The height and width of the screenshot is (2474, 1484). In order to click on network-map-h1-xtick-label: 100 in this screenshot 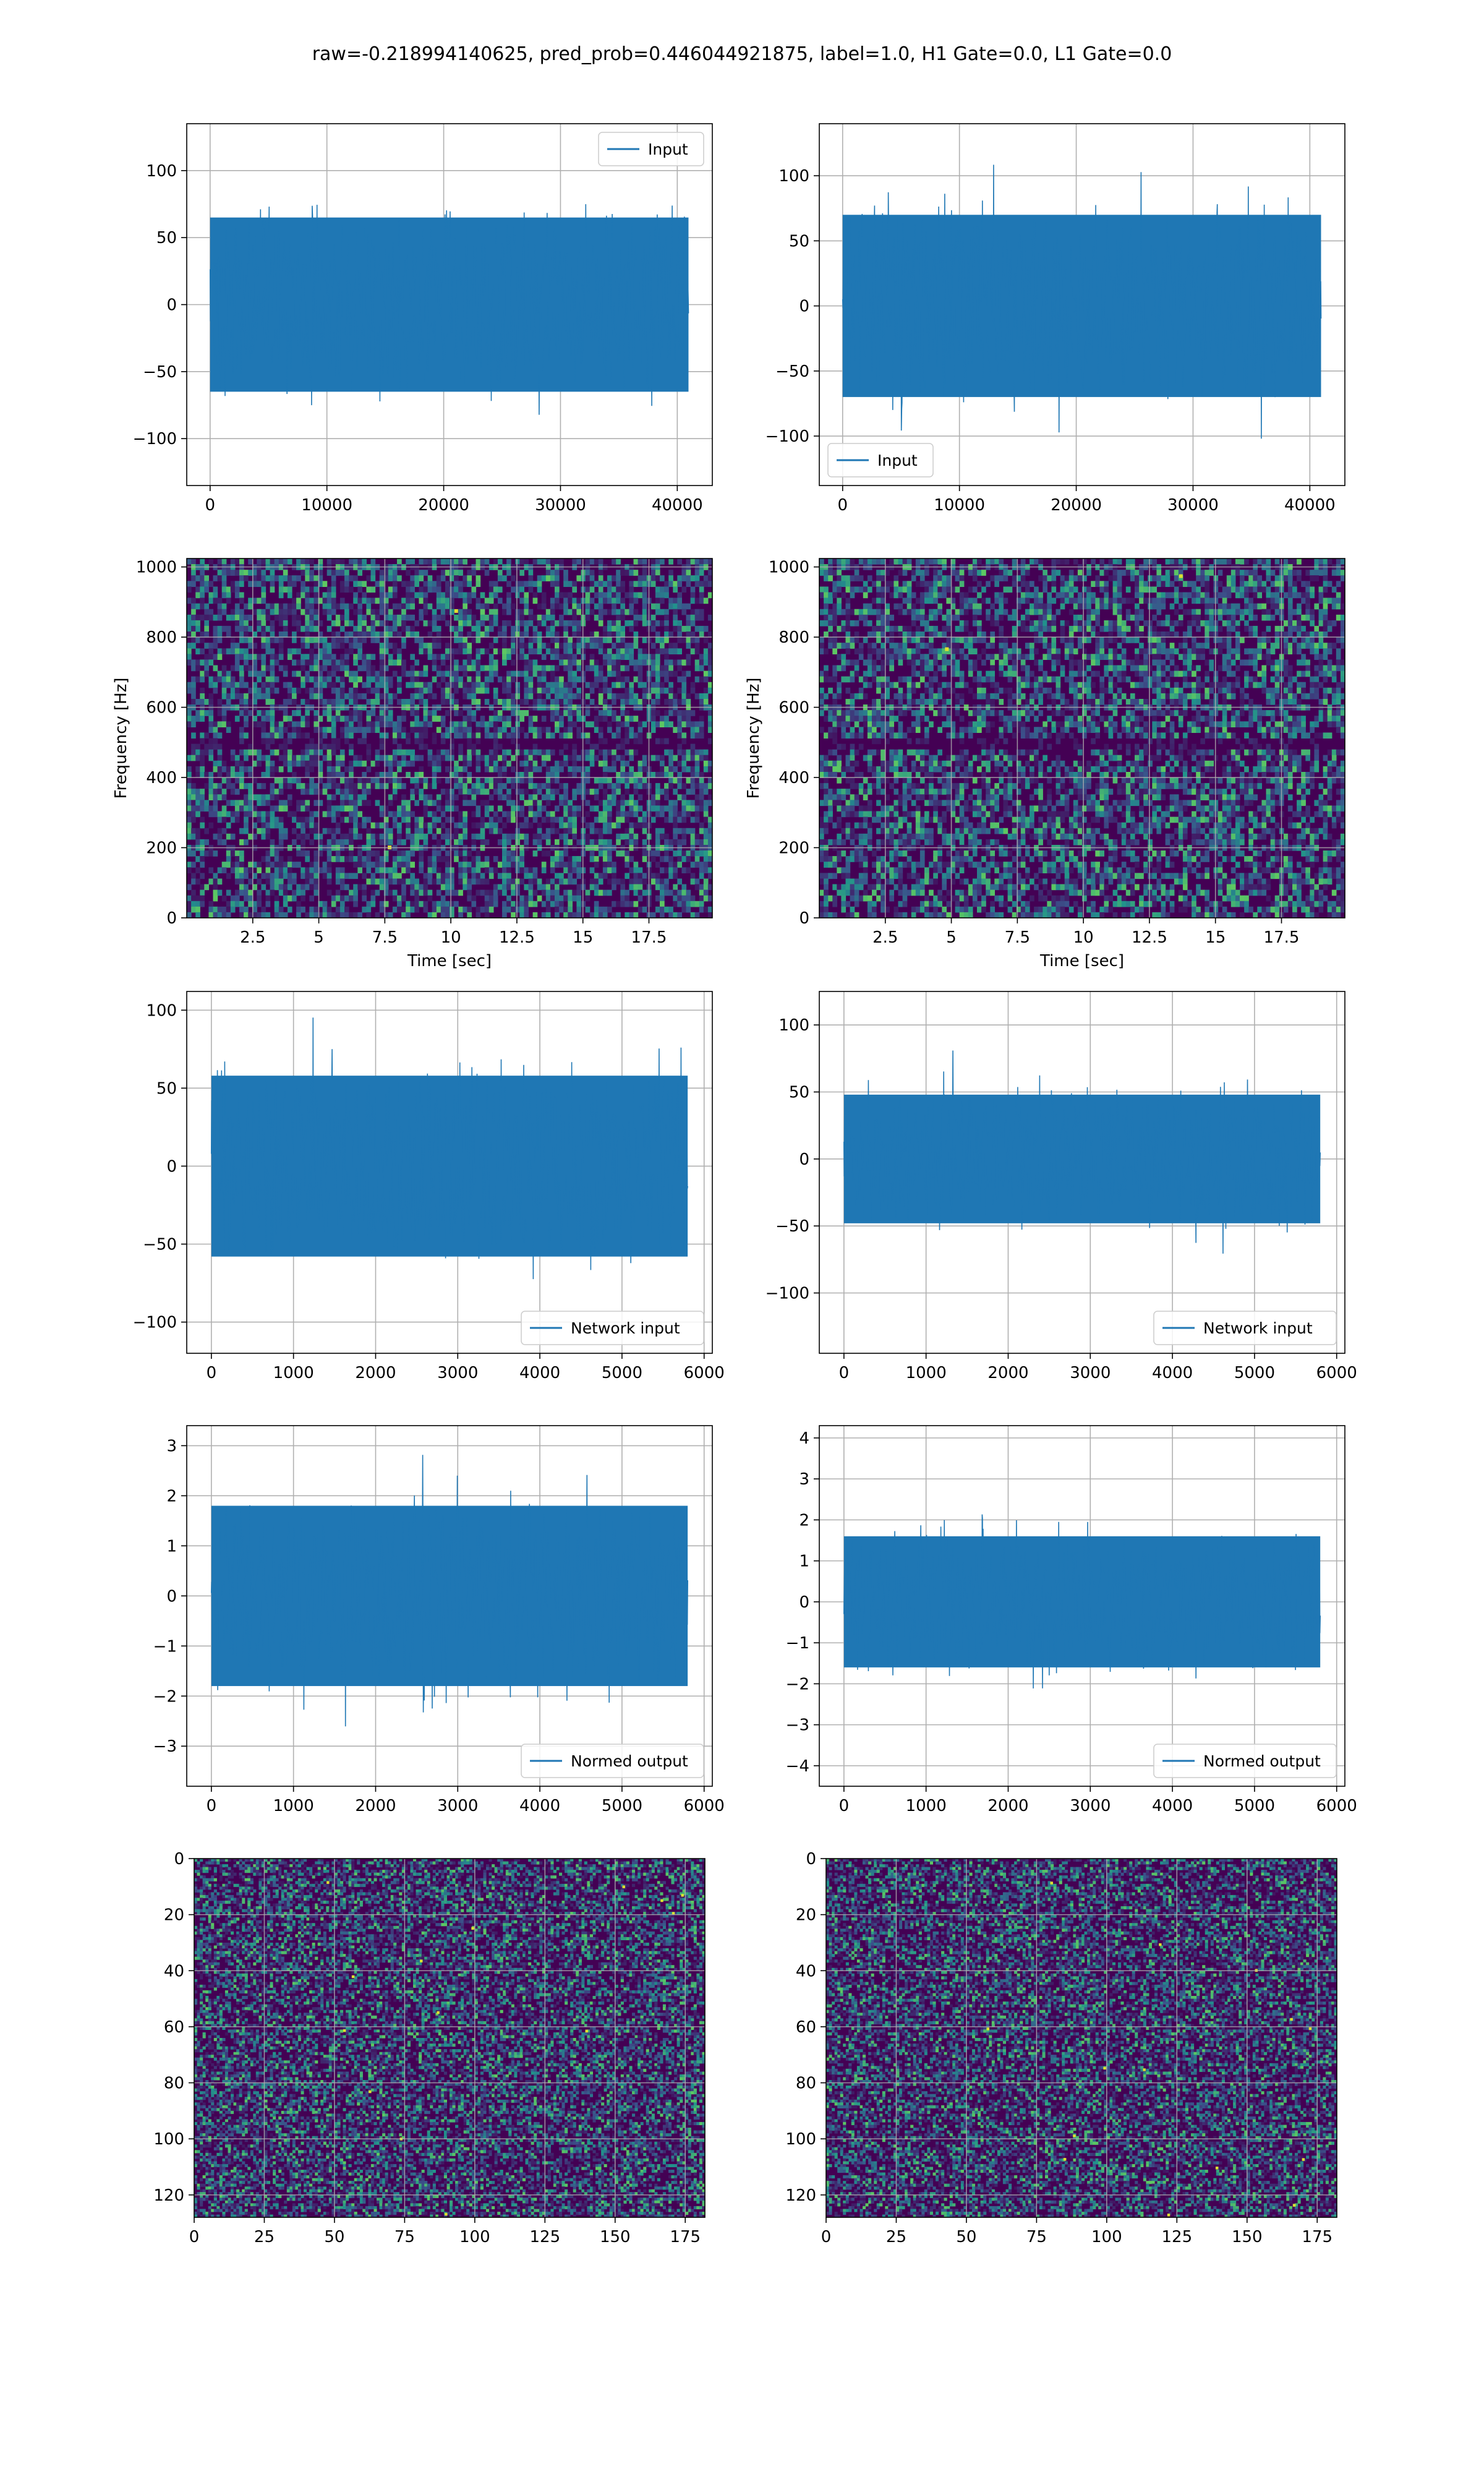, I will do `click(474, 2237)`.